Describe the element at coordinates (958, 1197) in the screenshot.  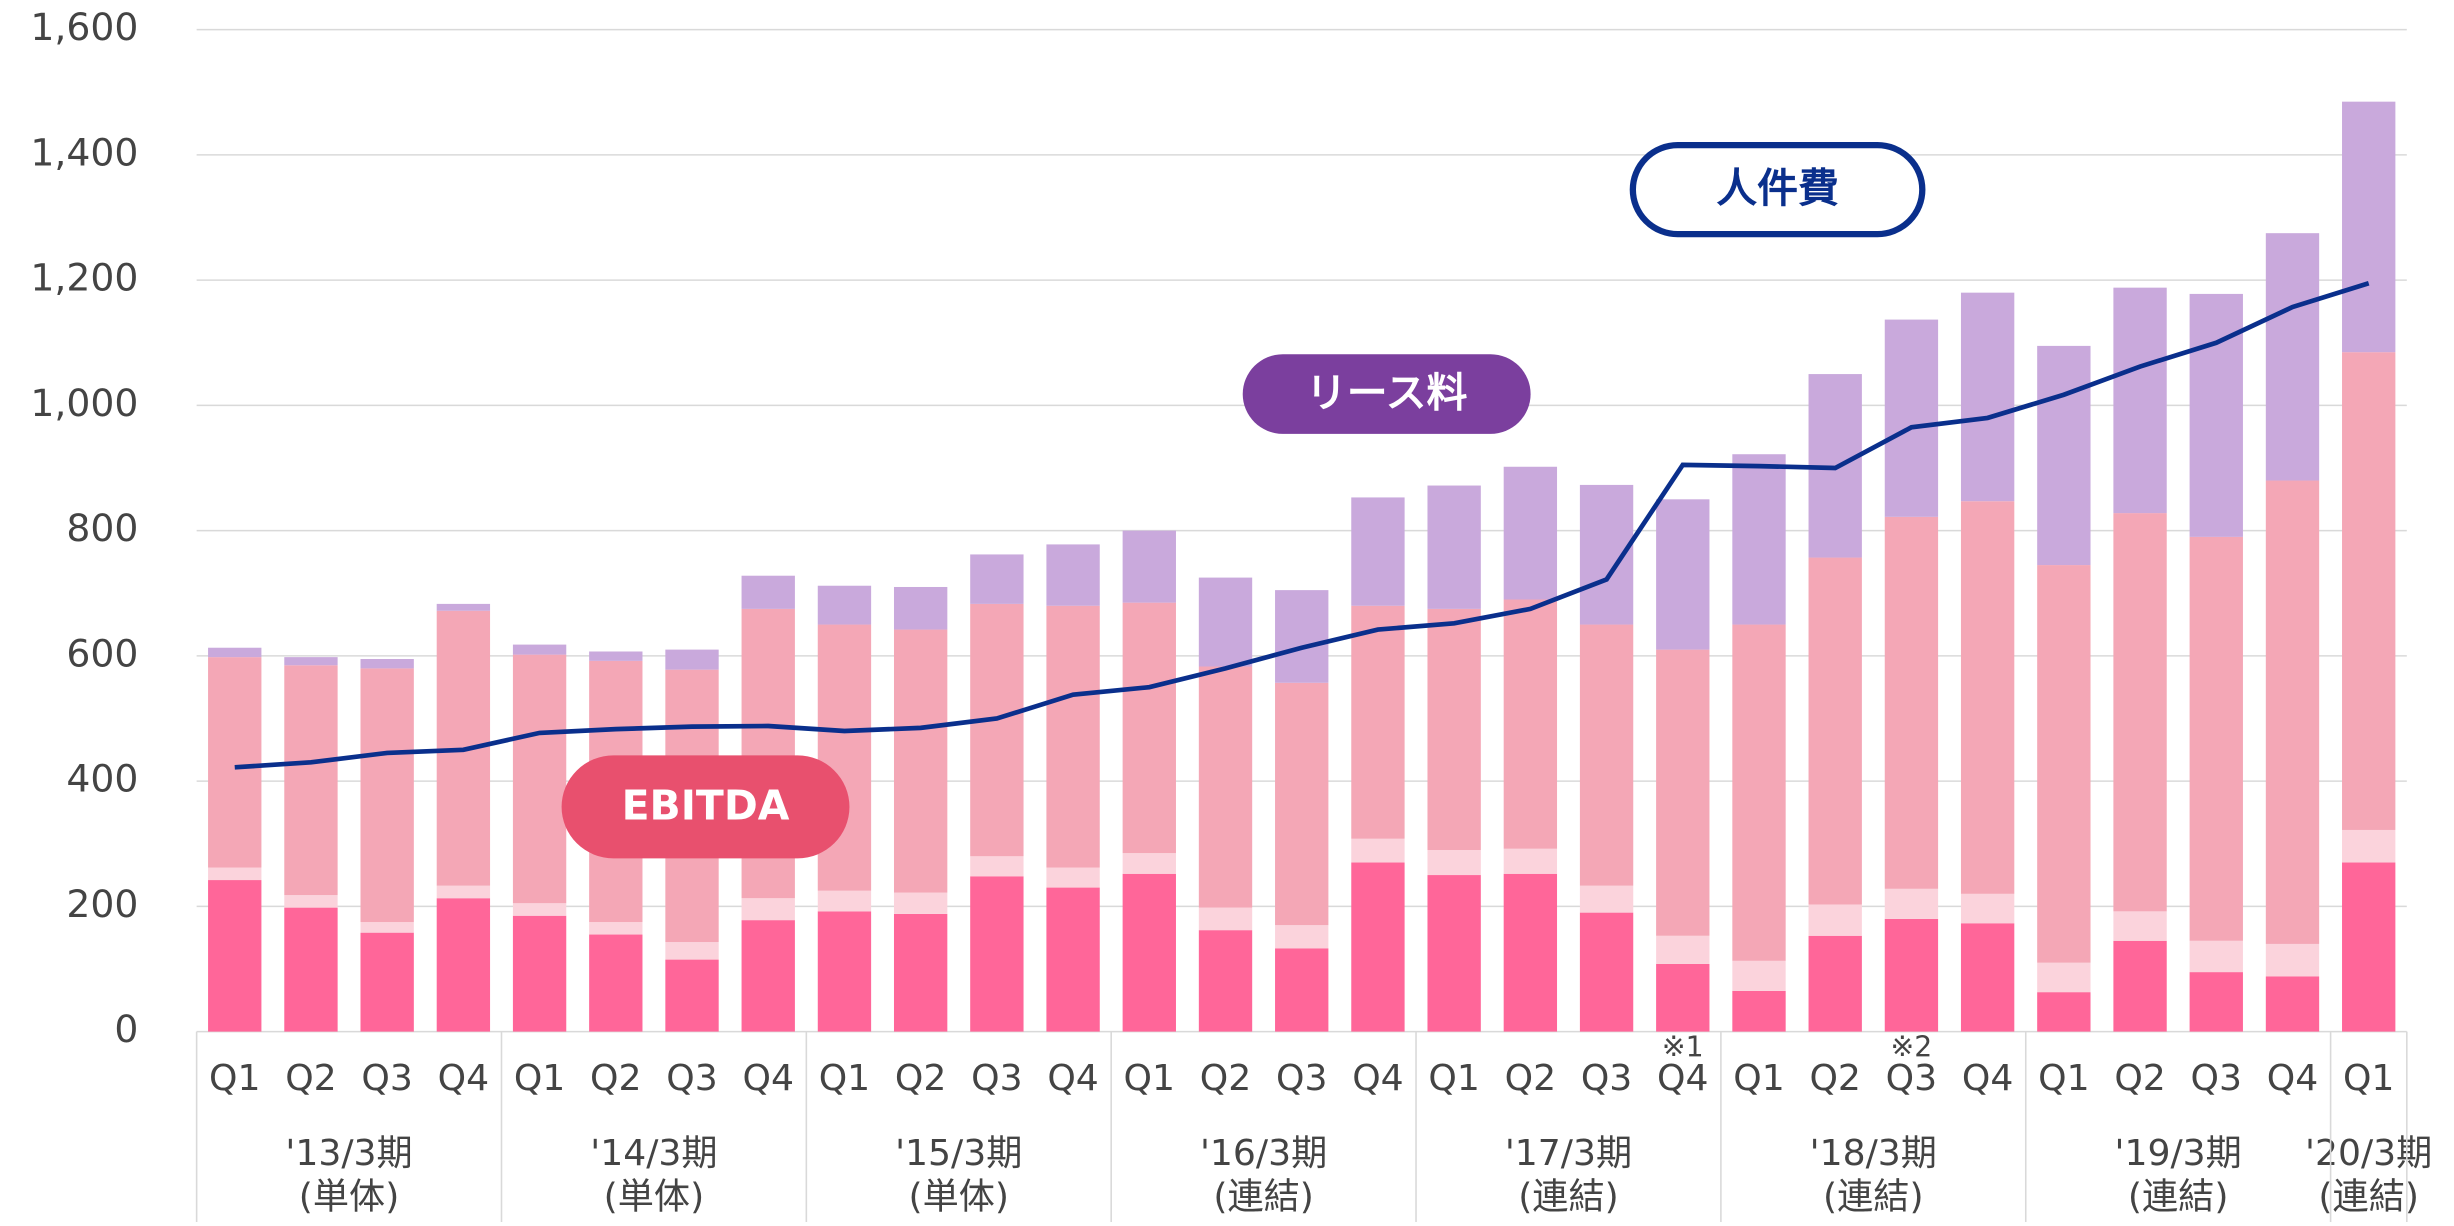
I see `group-sub-label: (単体)` at that location.